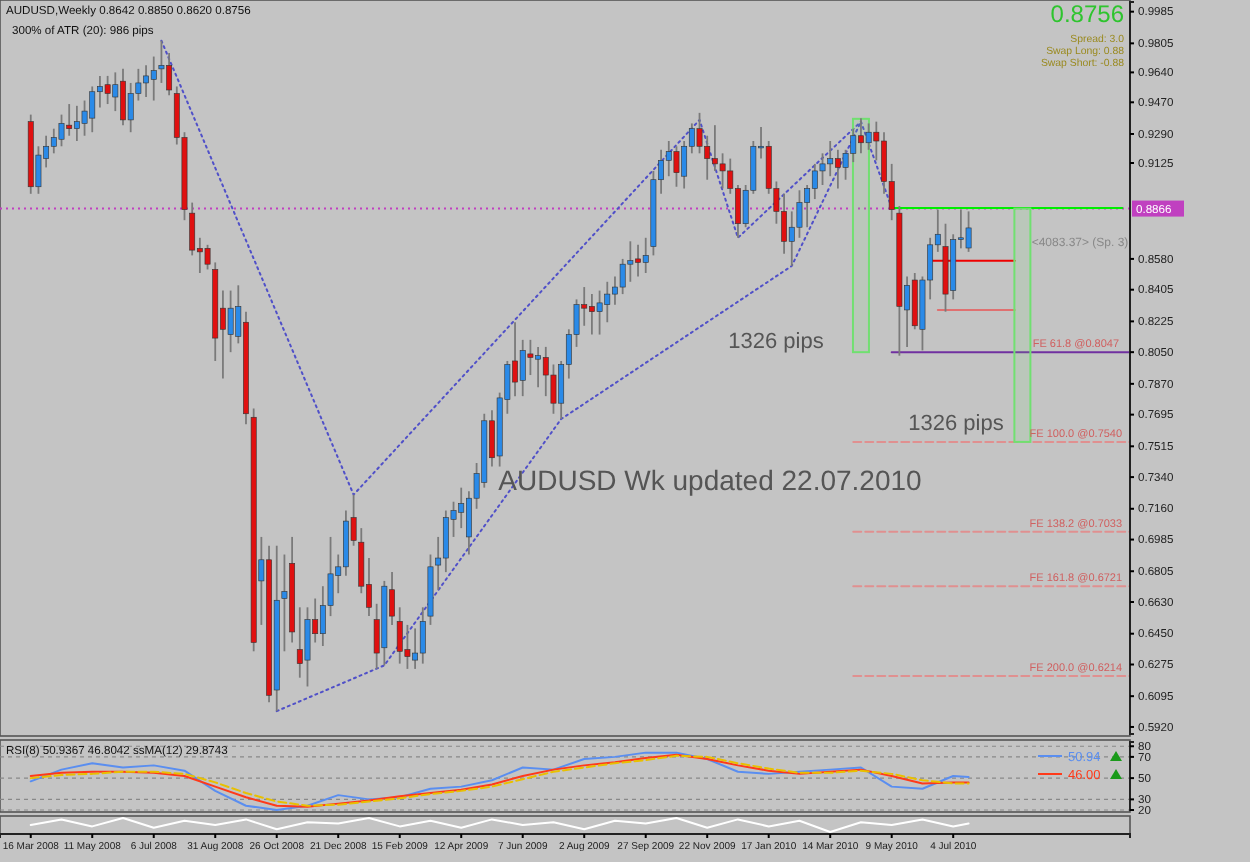 This screenshot has width=1250, height=862. What do you see at coordinates (1087, 14) in the screenshot?
I see `annotation: 0.8756` at bounding box center [1087, 14].